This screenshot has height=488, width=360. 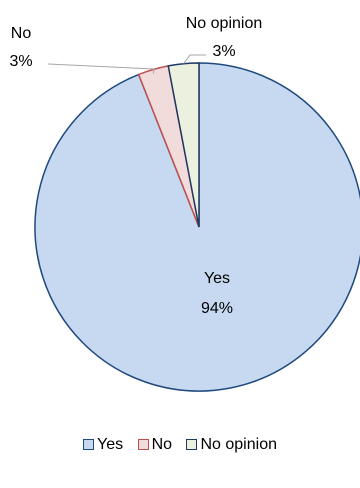 I want to click on legend-item-no: No, so click(x=155, y=445).